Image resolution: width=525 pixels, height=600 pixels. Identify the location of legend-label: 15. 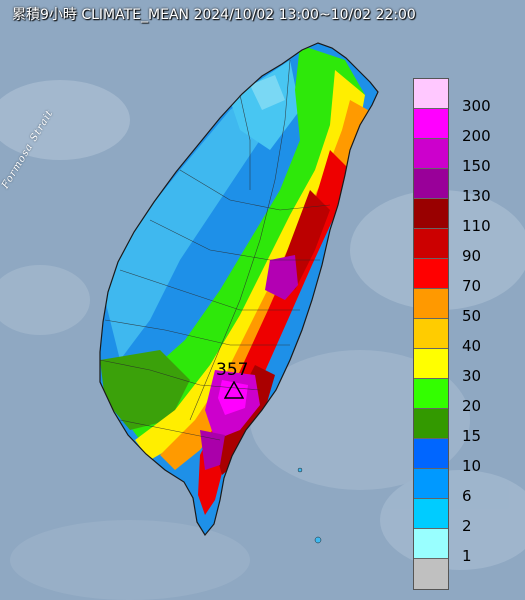
(472, 436).